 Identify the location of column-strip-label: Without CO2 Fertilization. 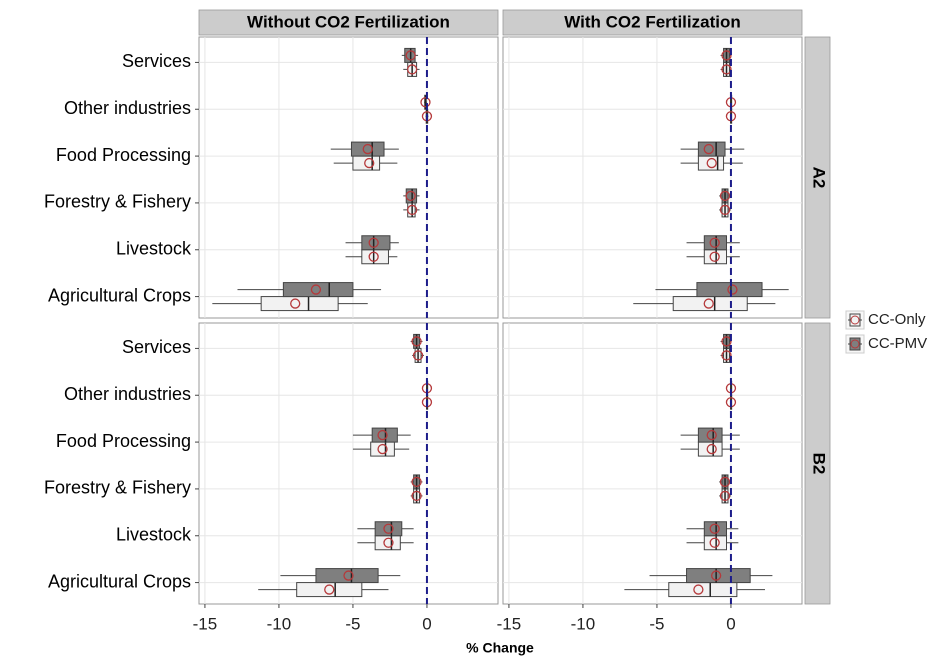
(348, 21).